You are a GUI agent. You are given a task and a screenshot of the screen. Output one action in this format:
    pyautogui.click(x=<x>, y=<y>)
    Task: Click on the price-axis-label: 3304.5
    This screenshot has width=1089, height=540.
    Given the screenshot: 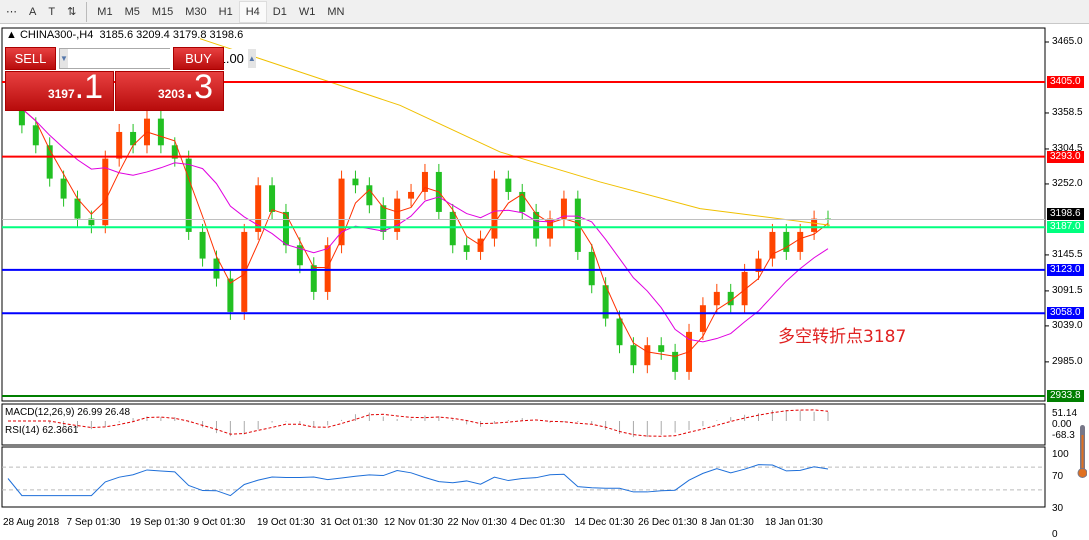 What is the action you would take?
    pyautogui.click(x=1067, y=148)
    